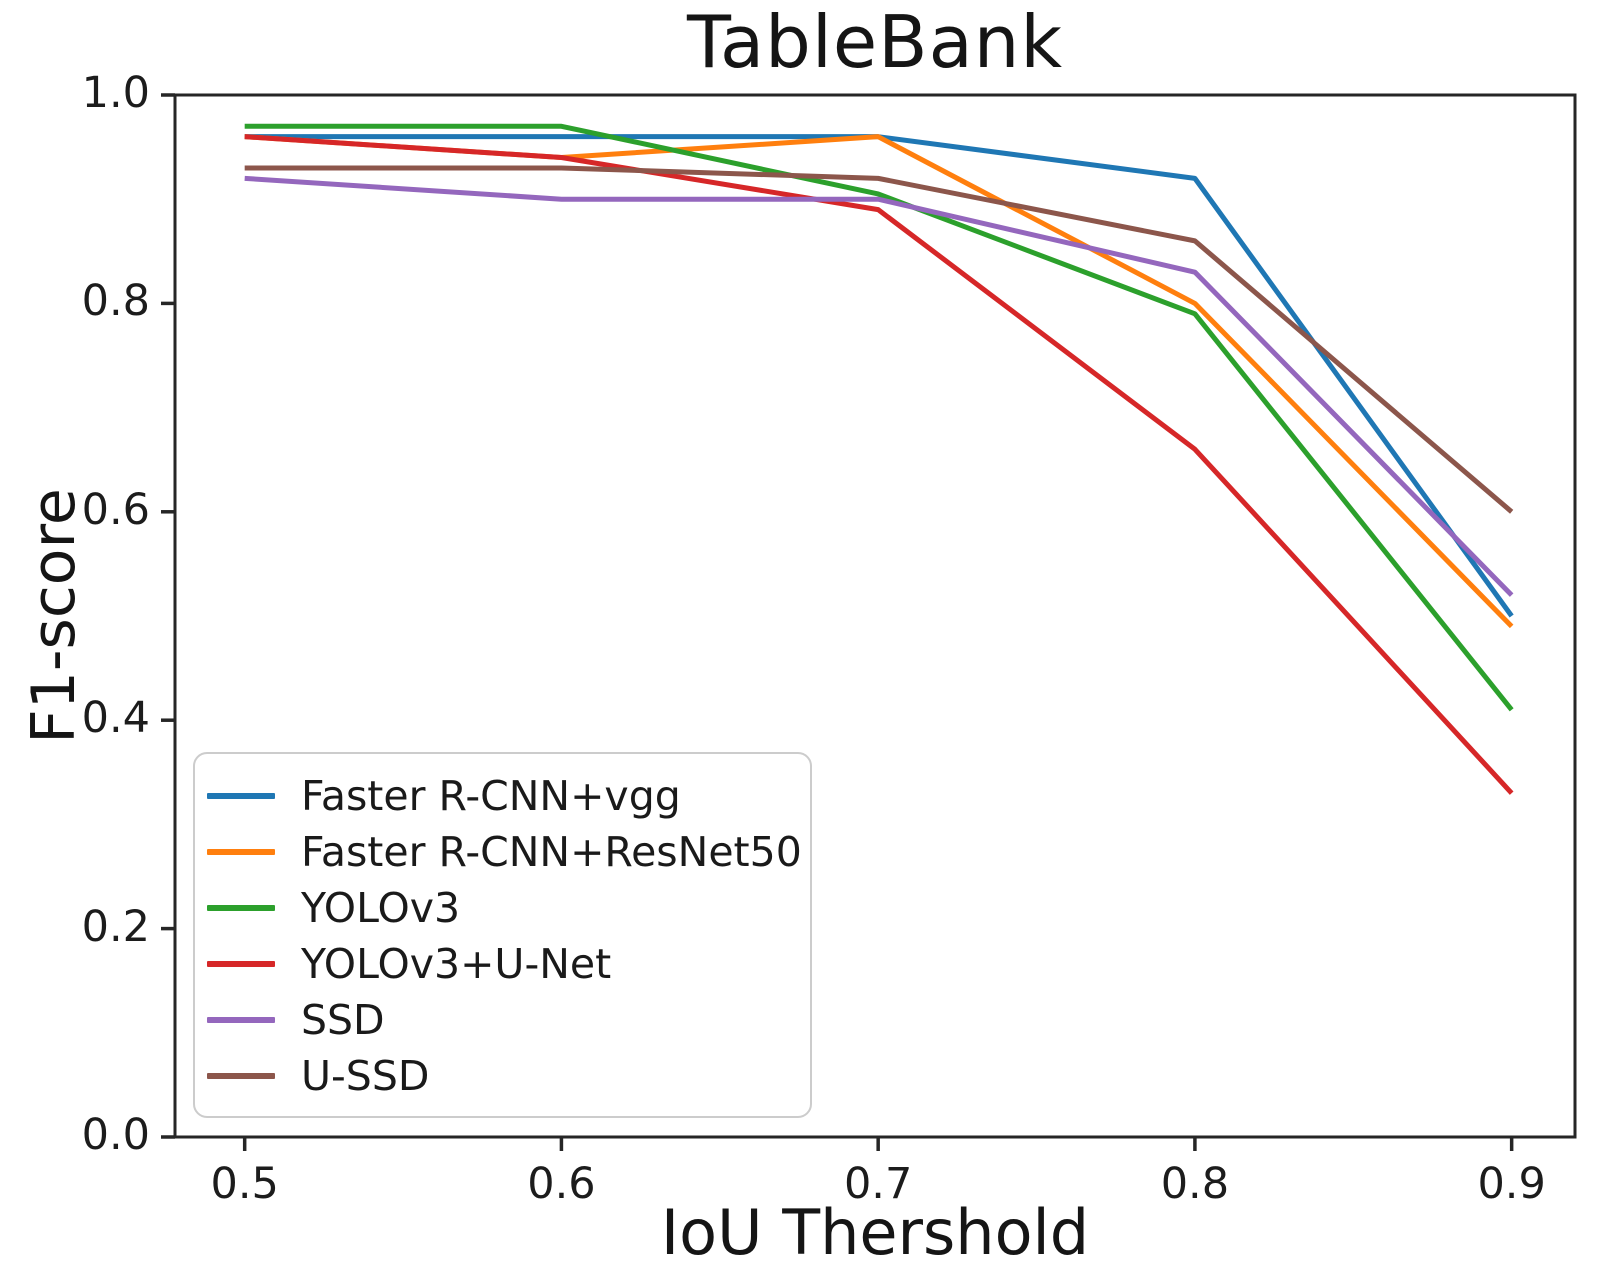 The width and height of the screenshot is (1599, 1288). What do you see at coordinates (115, 301) in the screenshot?
I see `y-tick-label: 0.8` at bounding box center [115, 301].